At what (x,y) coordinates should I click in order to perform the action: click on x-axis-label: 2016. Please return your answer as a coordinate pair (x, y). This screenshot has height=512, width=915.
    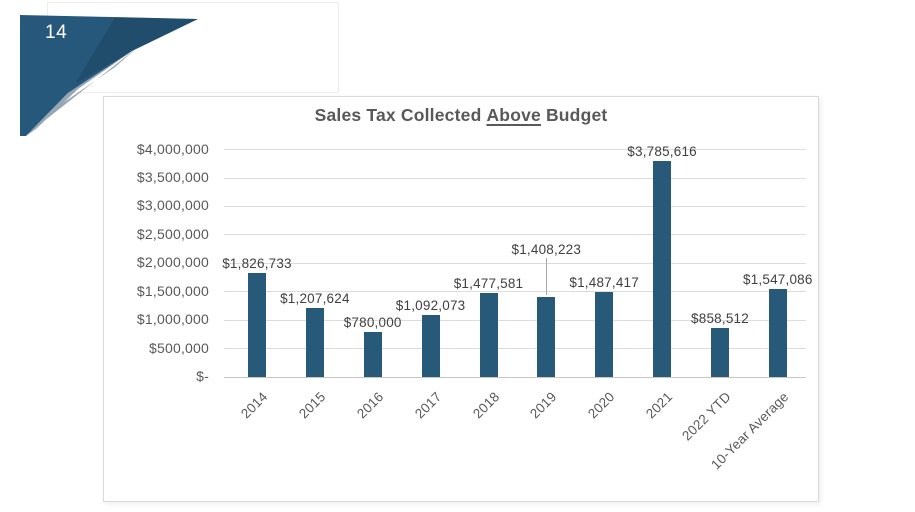
    Looking at the image, I should click on (370, 405).